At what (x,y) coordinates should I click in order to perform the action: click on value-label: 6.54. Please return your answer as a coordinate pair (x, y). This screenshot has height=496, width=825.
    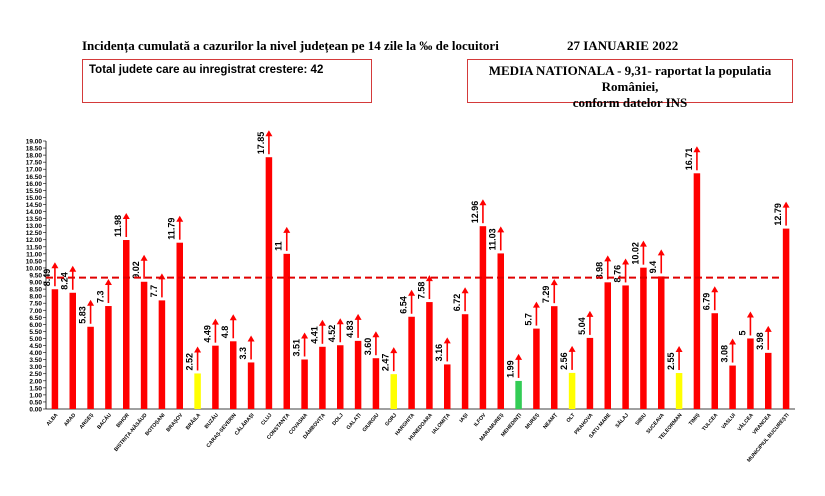
    Looking at the image, I should click on (404, 305).